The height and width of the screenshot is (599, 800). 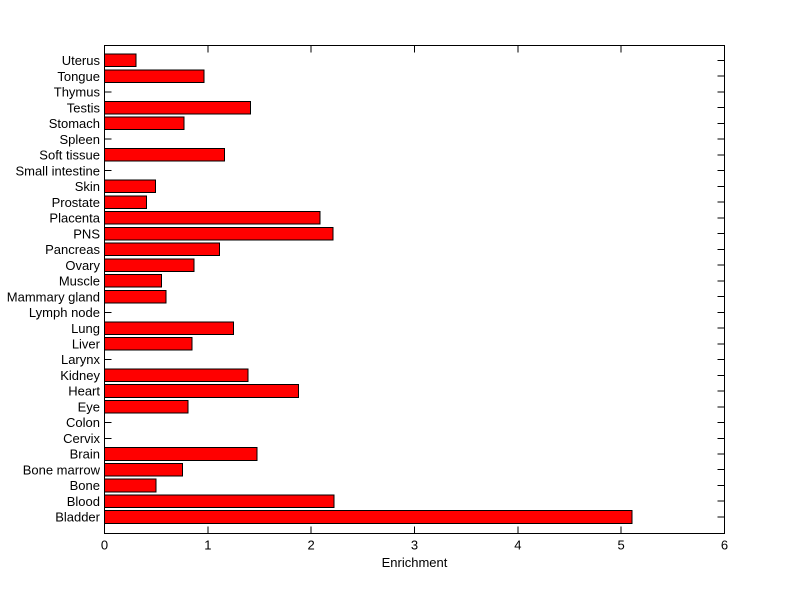 I want to click on svg-text: Larynx, so click(x=81, y=359).